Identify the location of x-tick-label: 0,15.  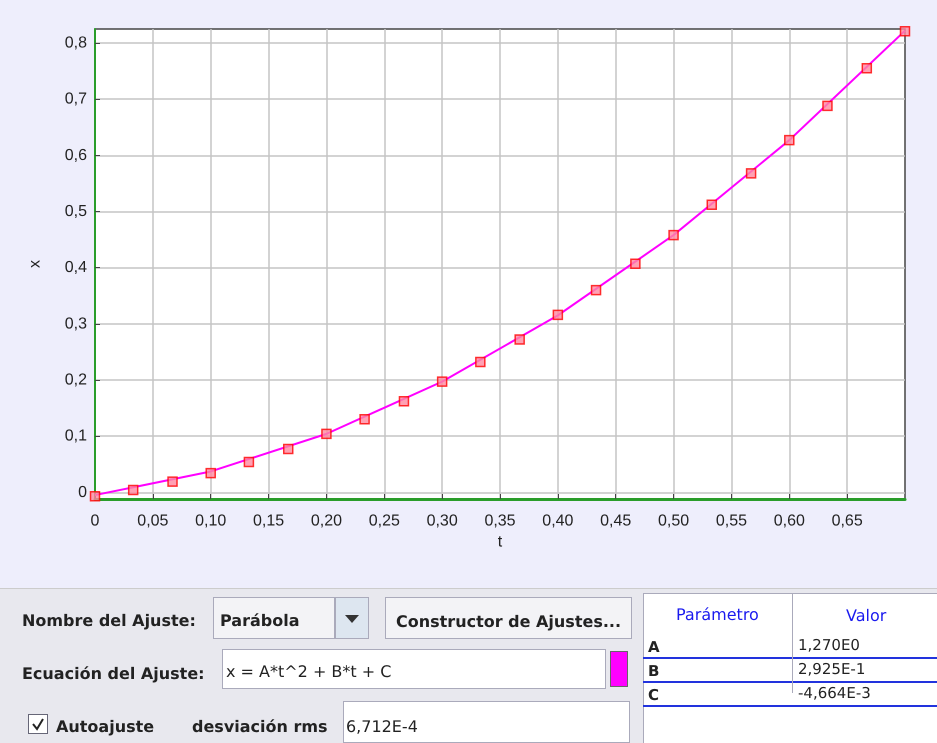
(268, 521).